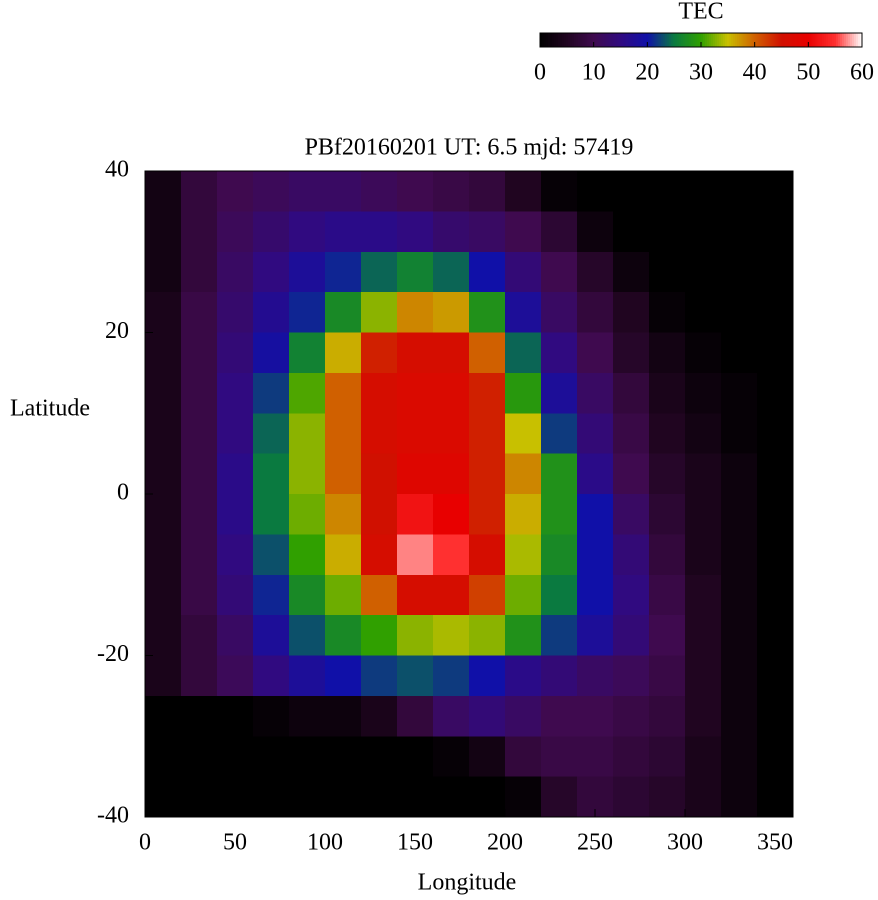 The image size is (878, 900). What do you see at coordinates (50, 409) in the screenshot?
I see `y-axis-label: Latitude` at bounding box center [50, 409].